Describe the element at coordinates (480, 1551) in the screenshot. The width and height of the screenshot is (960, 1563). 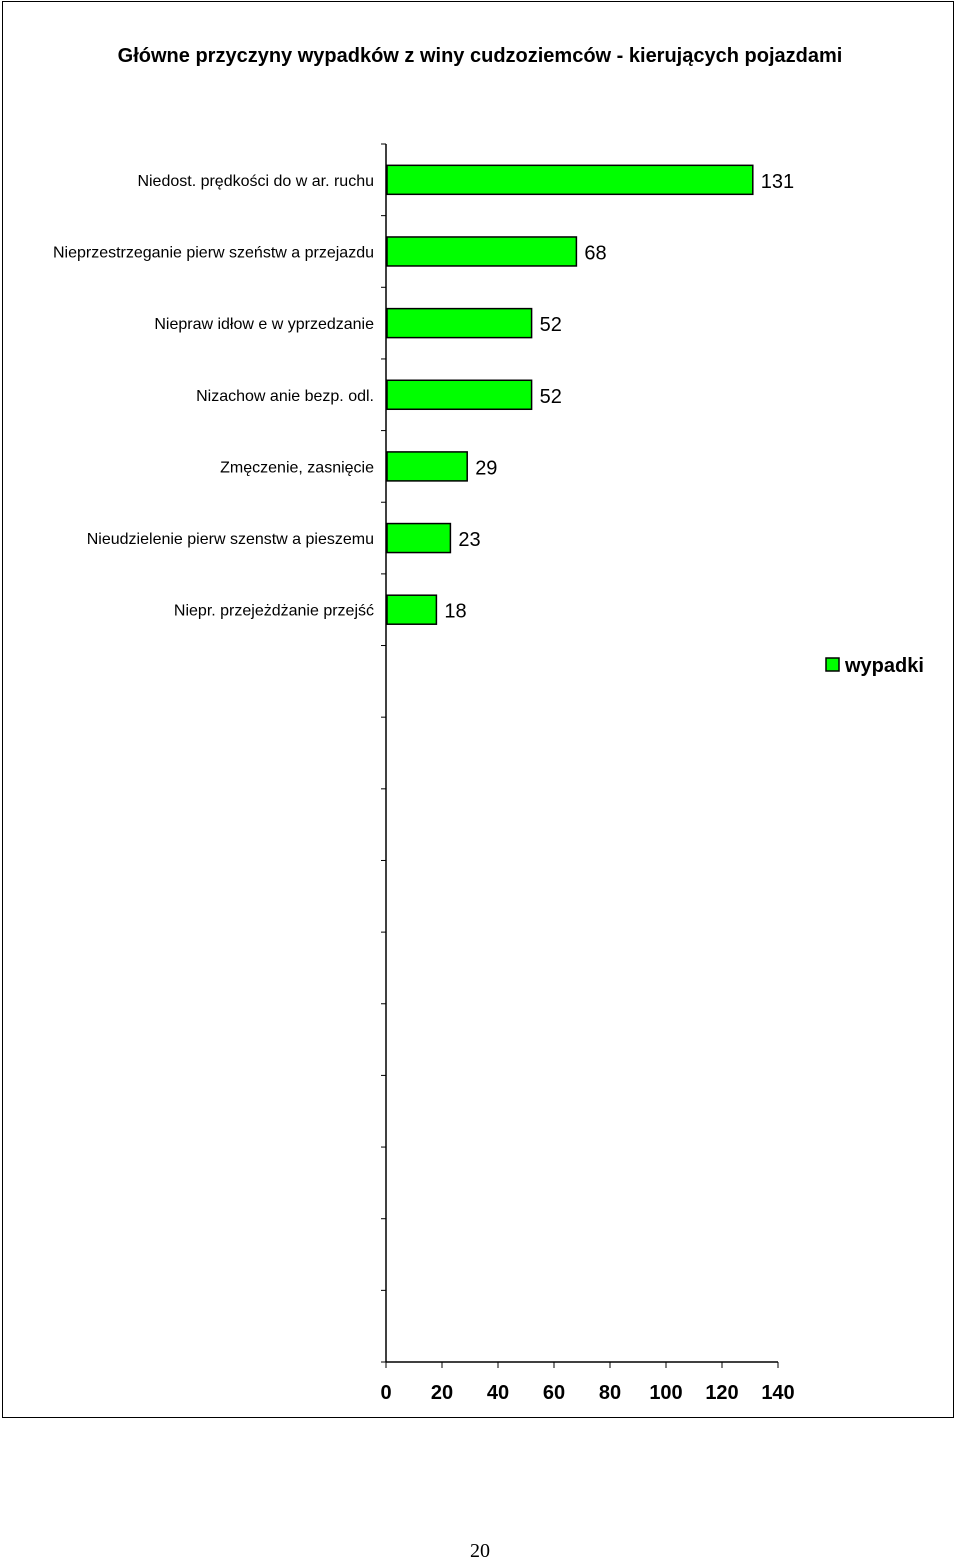
I see `page-number: 20` at that location.